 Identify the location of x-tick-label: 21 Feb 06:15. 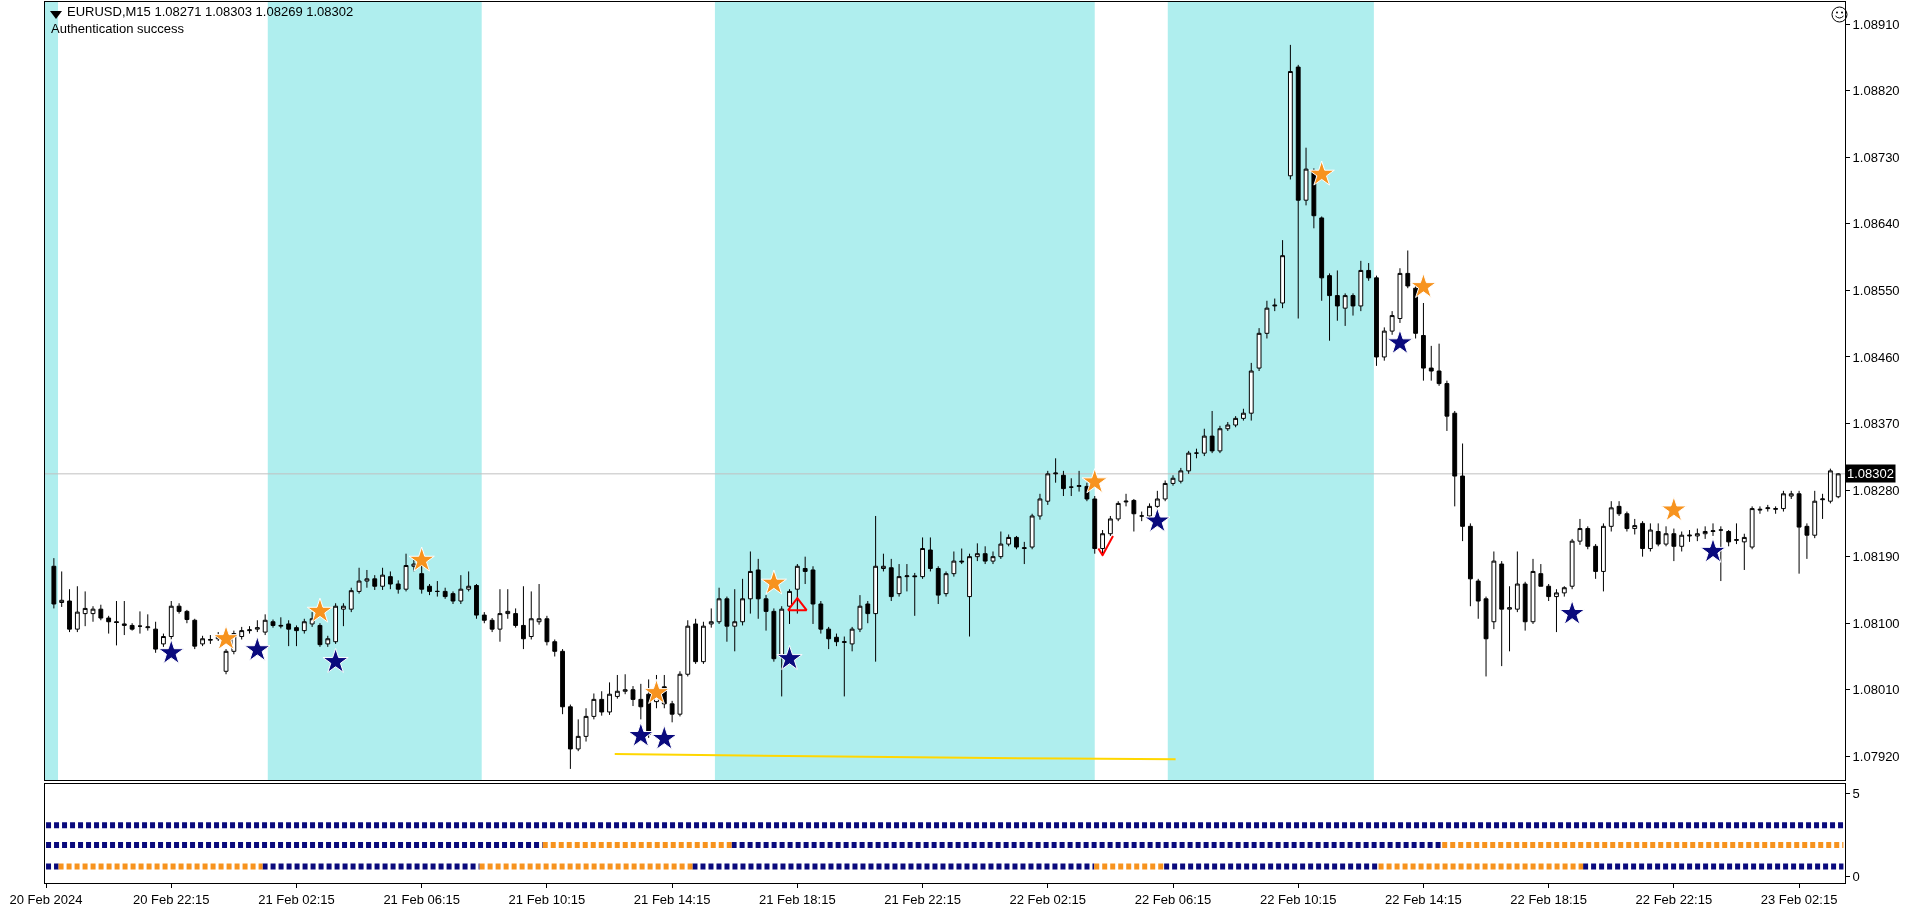
(422, 899).